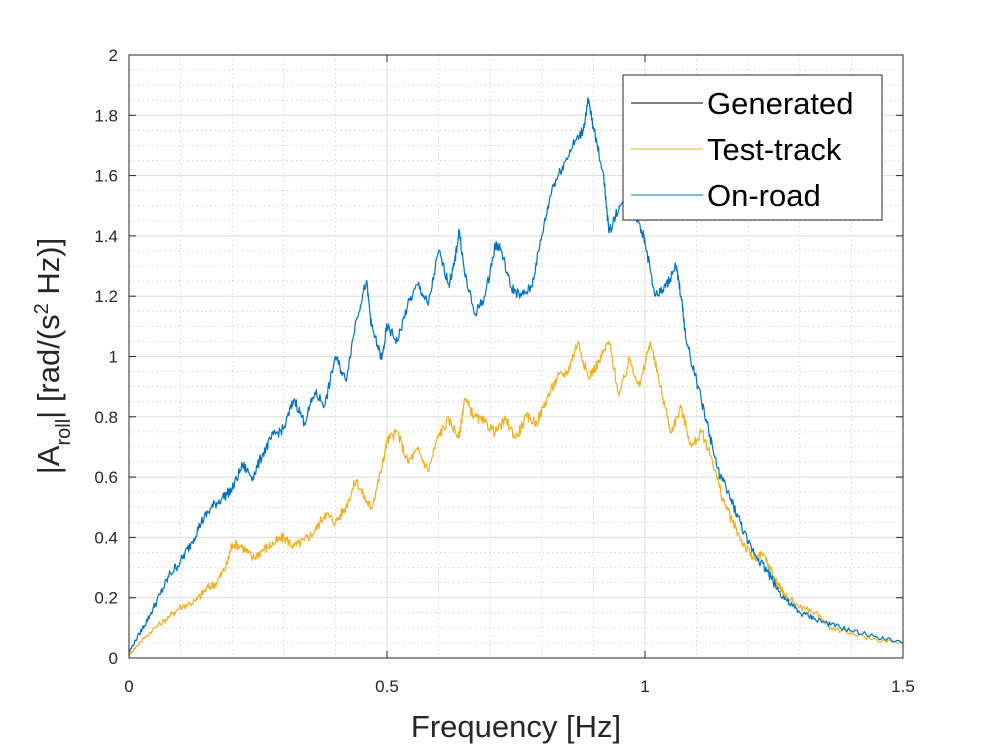 This screenshot has height=747, width=997. What do you see at coordinates (106, 296) in the screenshot?
I see `y-tick-label: 1.2` at bounding box center [106, 296].